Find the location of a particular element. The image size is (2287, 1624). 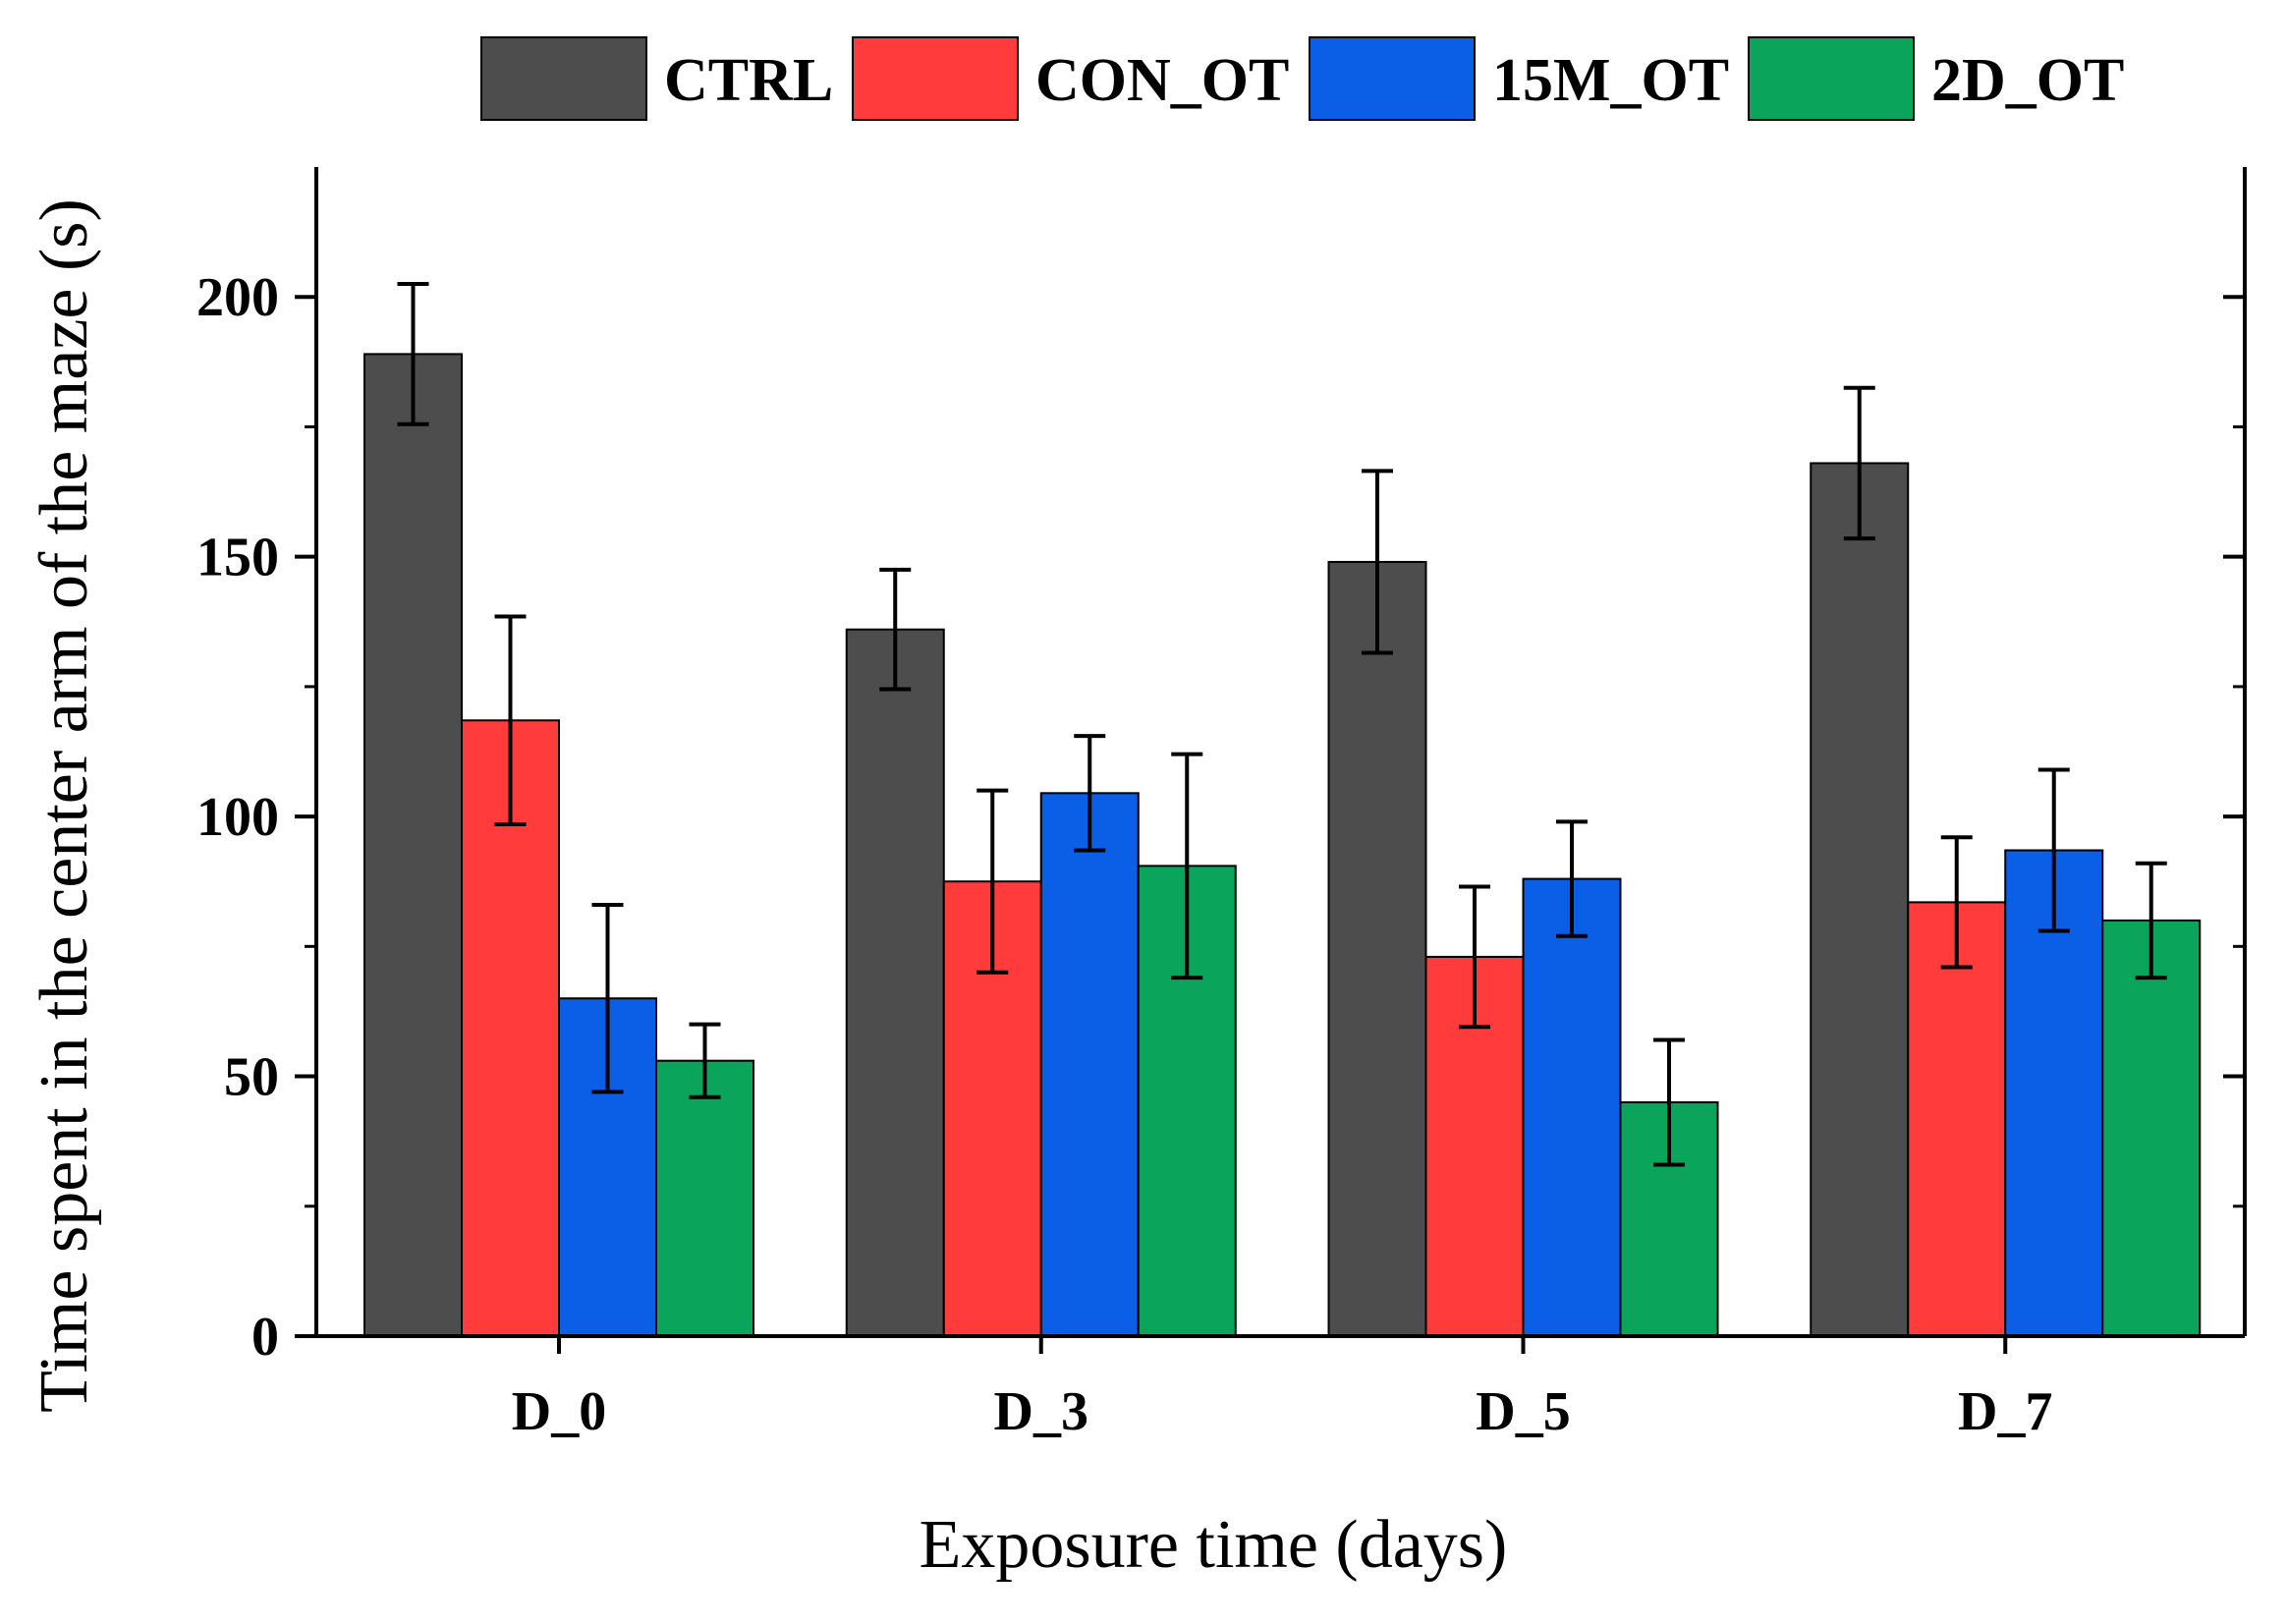

legend-swatch-2d-ot is located at coordinates (1831, 78).